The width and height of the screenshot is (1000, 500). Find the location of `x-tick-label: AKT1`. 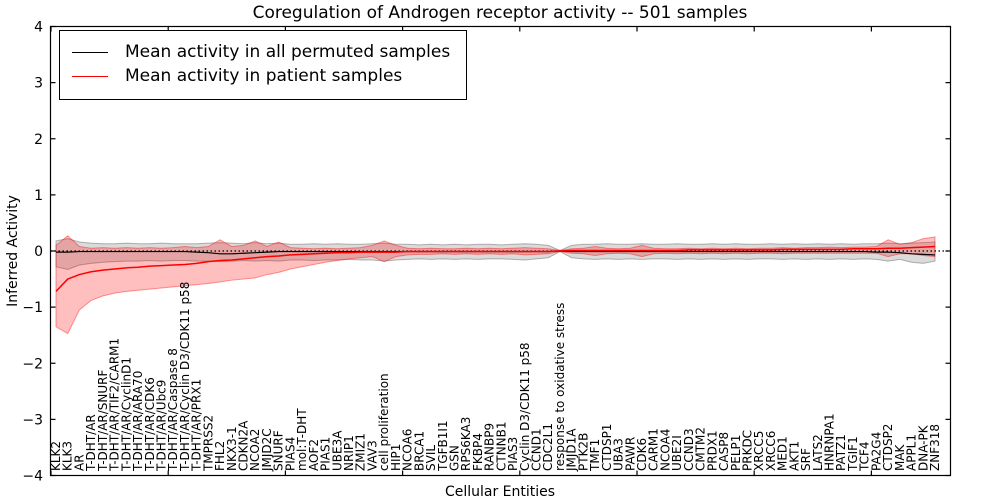

x-tick-label: AKT1 is located at coordinates (794, 456).